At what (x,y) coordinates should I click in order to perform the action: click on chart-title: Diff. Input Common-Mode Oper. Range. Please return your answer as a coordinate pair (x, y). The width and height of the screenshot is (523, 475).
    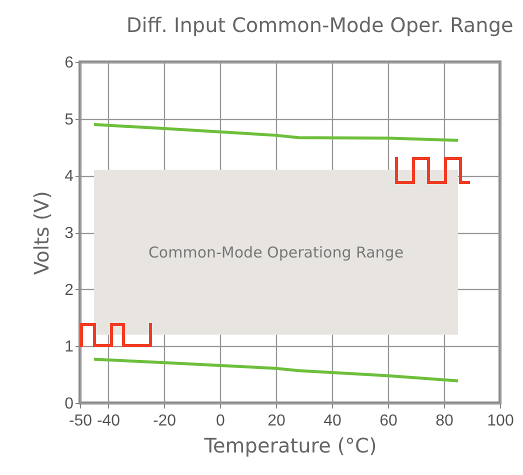
    Looking at the image, I should click on (320, 25).